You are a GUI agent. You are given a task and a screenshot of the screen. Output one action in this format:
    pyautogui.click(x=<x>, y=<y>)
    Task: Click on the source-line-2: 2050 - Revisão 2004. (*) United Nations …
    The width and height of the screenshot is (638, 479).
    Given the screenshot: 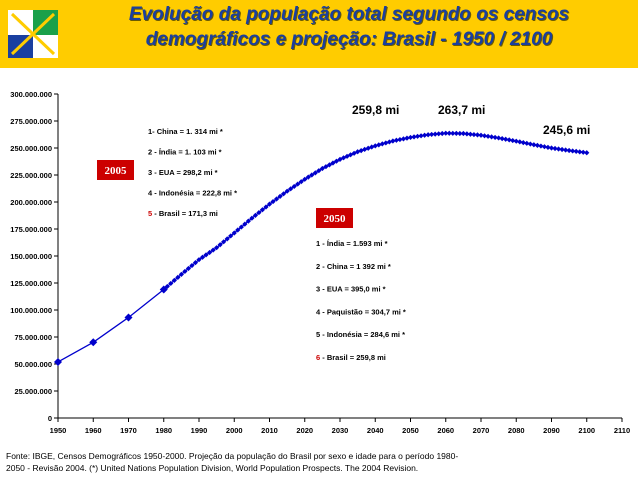 What is the action you would take?
    pyautogui.click(x=212, y=468)
    